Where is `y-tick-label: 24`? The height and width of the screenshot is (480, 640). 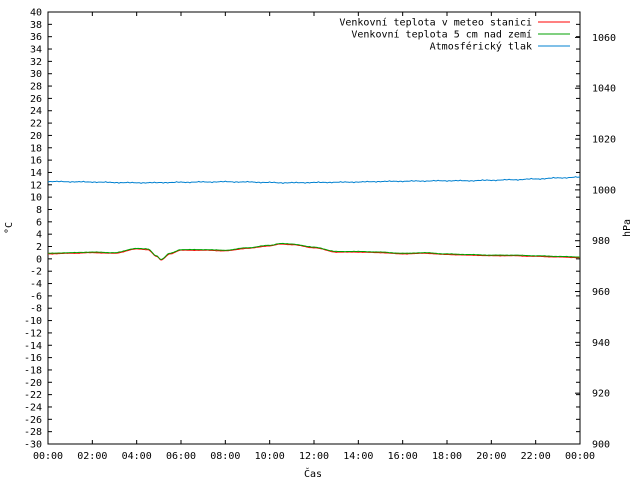 y-tick-label: 24 is located at coordinates (36, 111).